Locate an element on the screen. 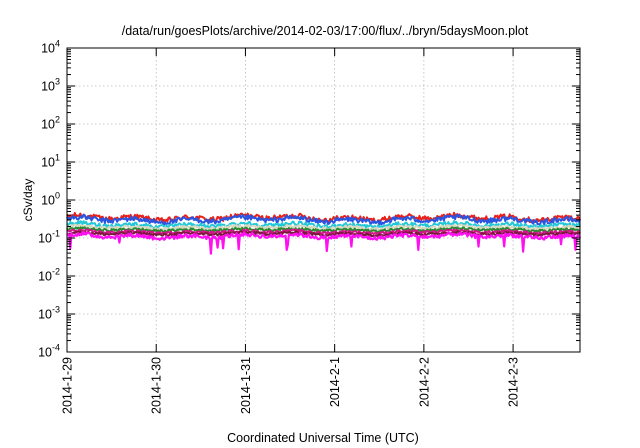 This screenshot has width=640, height=448. y-tick-label: 10⁻³ is located at coordinates (49, 313).